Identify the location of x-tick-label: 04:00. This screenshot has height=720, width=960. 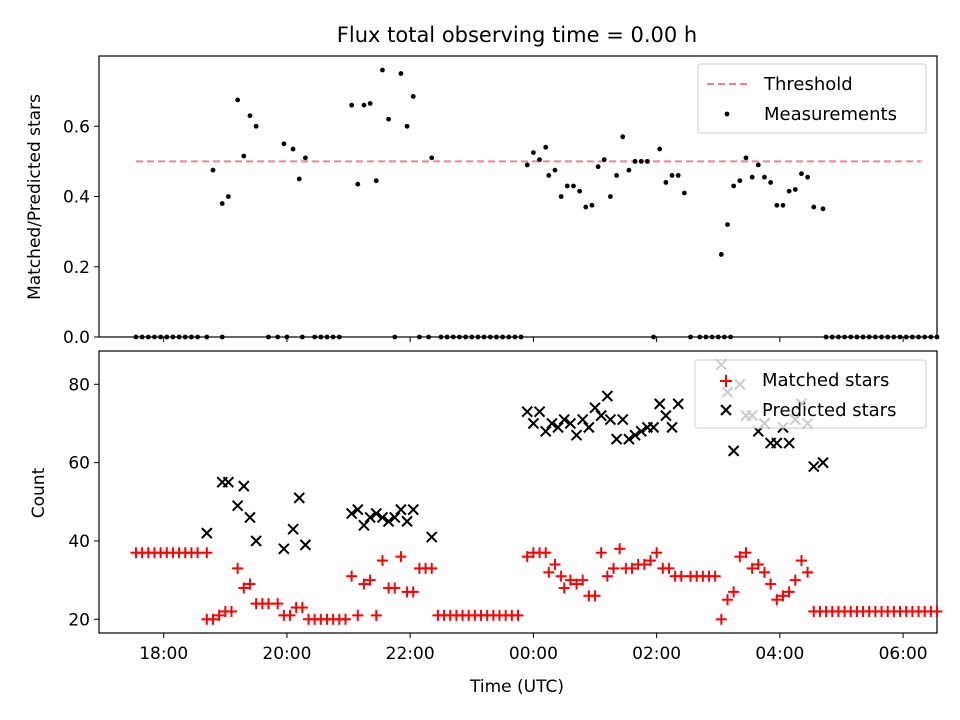
(779, 654).